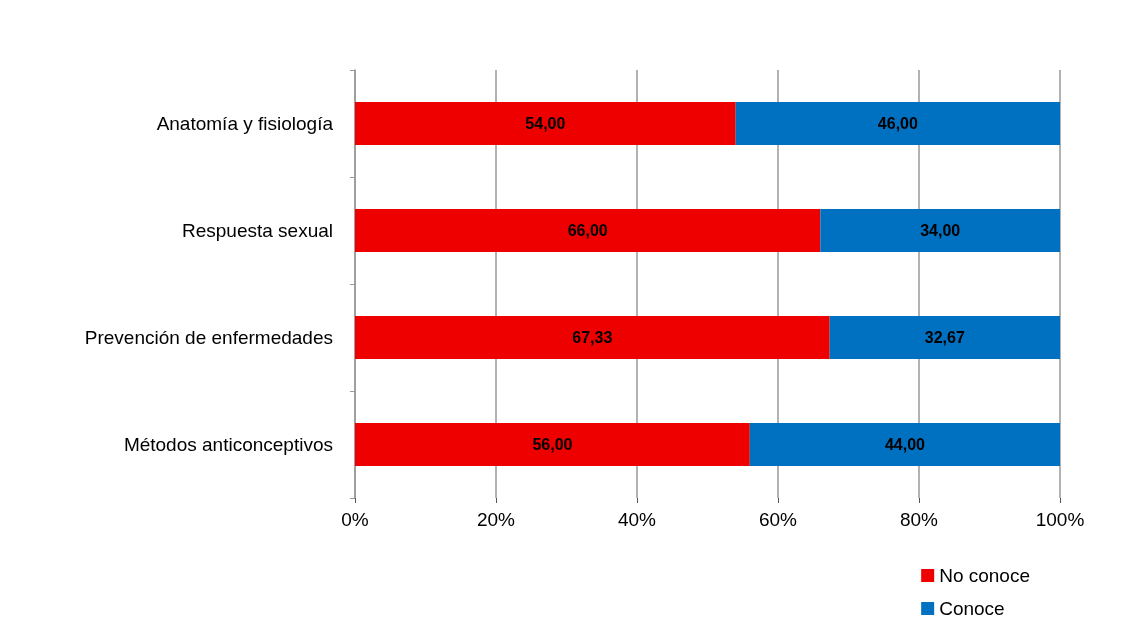 The width and height of the screenshot is (1135, 623). I want to click on legend-label: No conoce, so click(985, 575).